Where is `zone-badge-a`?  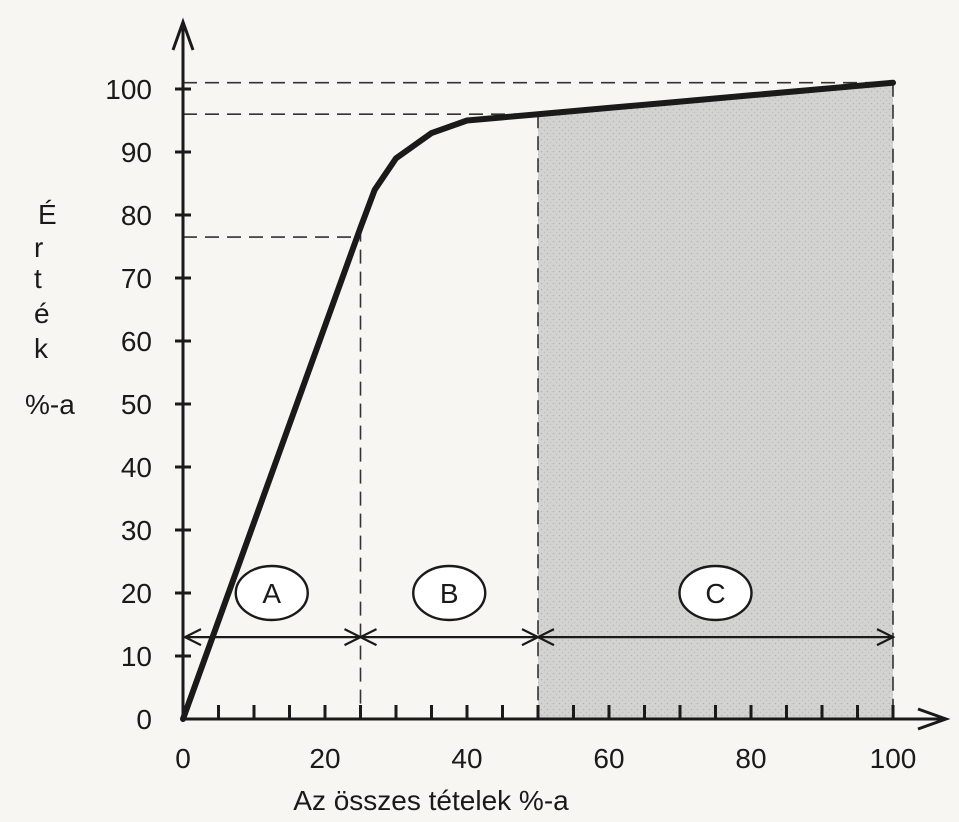
zone-badge-a is located at coordinates (271, 593).